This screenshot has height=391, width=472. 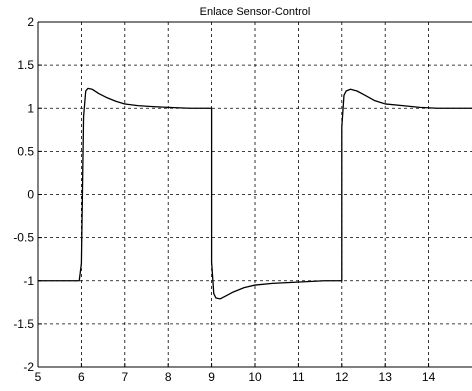 What do you see at coordinates (255, 12) in the screenshot?
I see `chart-title: Enlace Sensor-Control` at bounding box center [255, 12].